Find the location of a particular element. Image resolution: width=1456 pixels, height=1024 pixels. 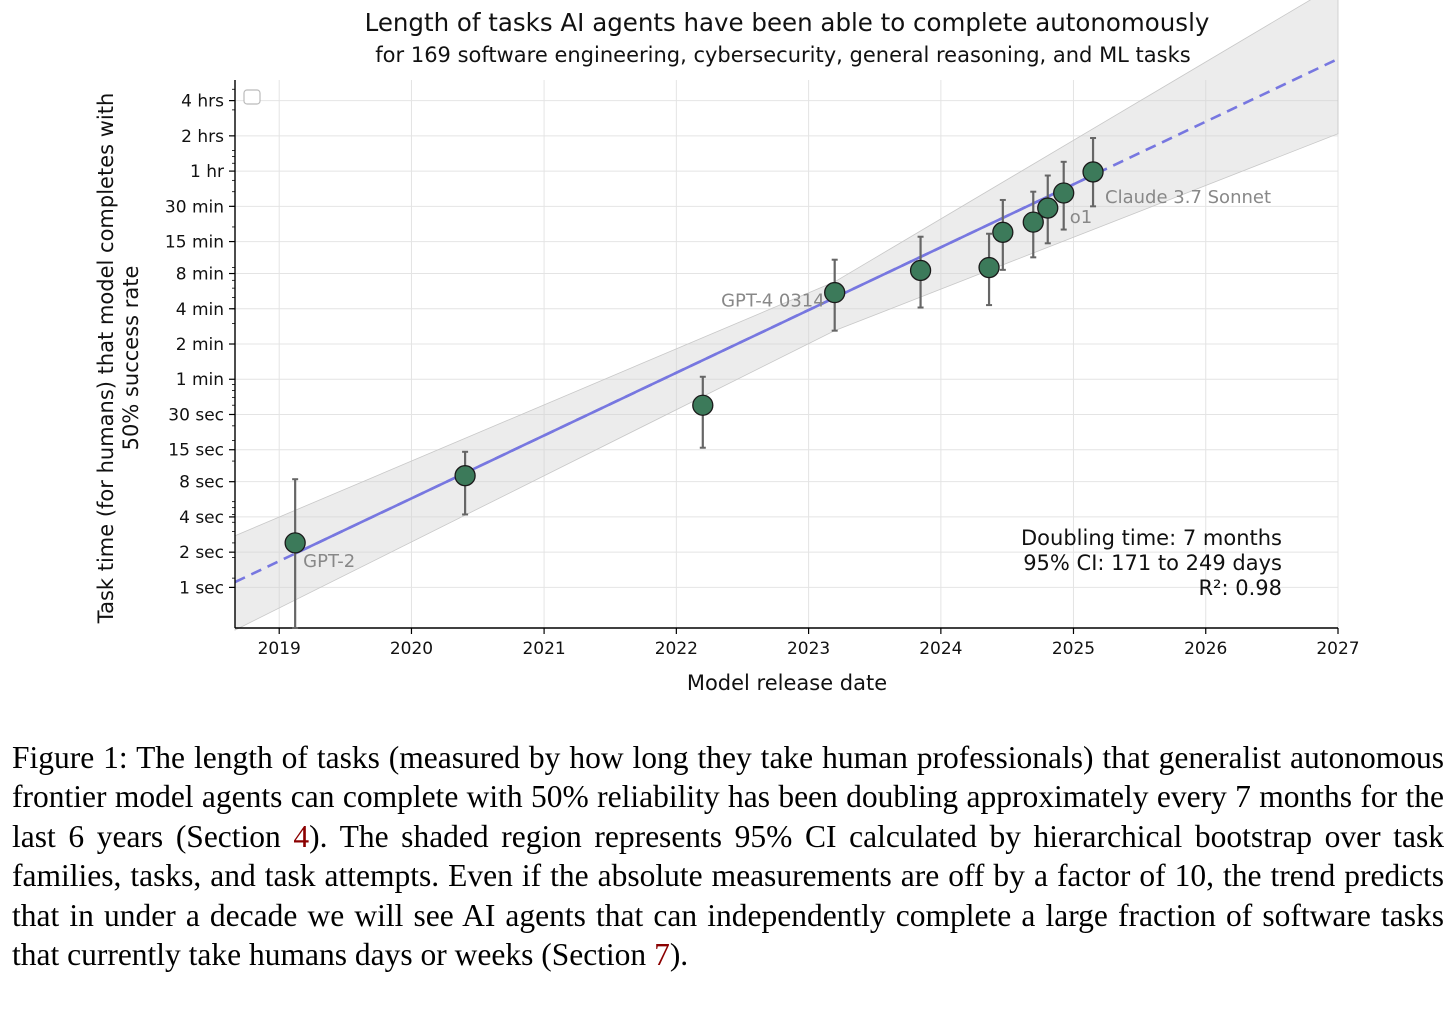

y-tick-label-8: 4 min is located at coordinates (200, 310).